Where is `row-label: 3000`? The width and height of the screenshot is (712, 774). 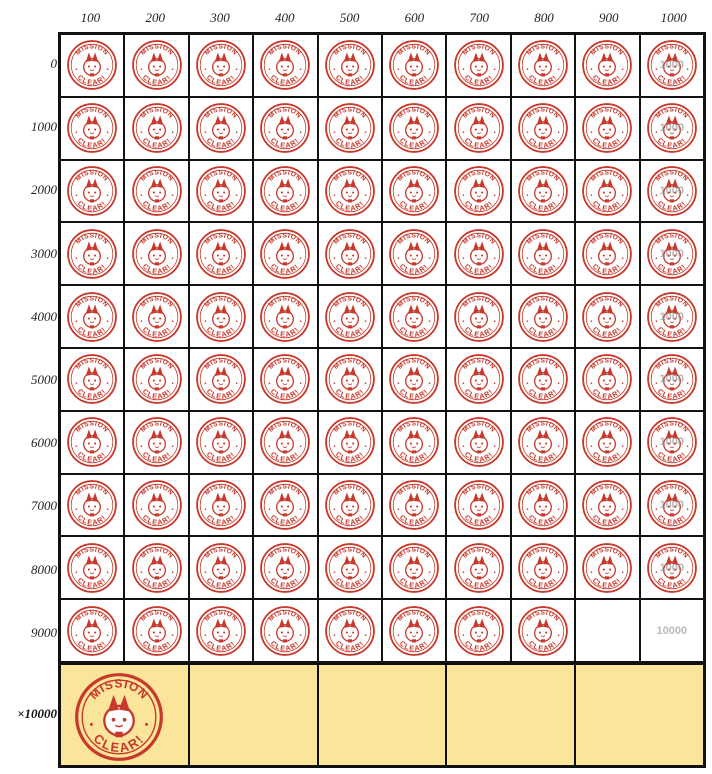 row-label: 3000 is located at coordinates (44, 253).